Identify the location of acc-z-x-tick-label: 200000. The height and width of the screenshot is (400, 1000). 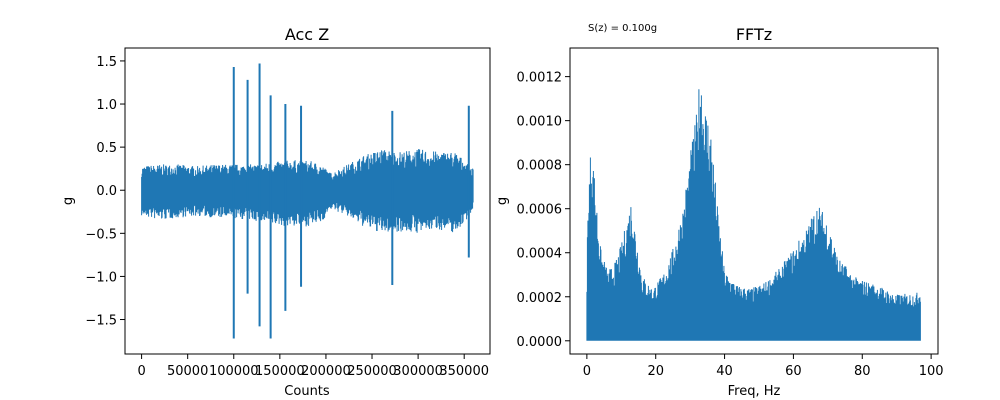
(326, 371).